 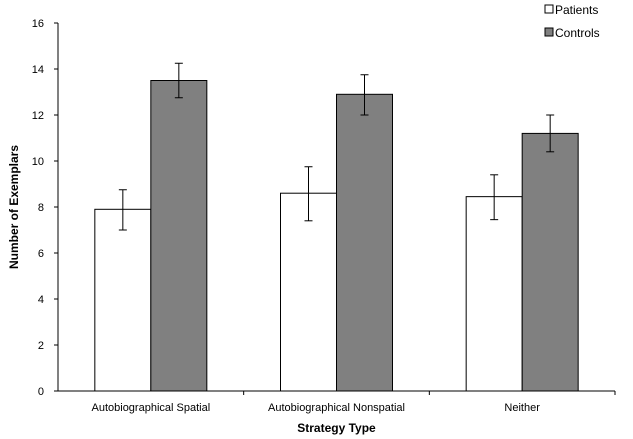 I want to click on y-tick-label: 10, so click(x=38, y=162).